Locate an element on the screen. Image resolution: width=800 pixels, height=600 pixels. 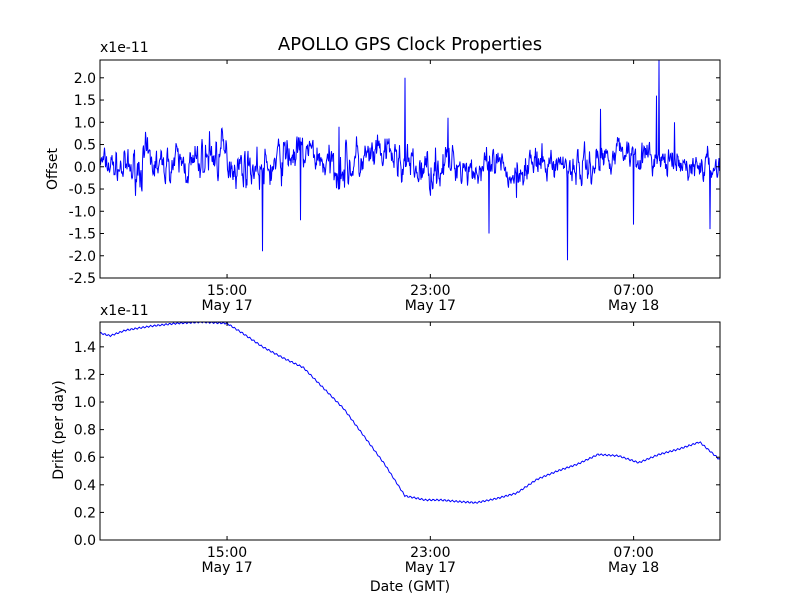
drift-x-axis-label: Date (GMT) is located at coordinates (410, 587).